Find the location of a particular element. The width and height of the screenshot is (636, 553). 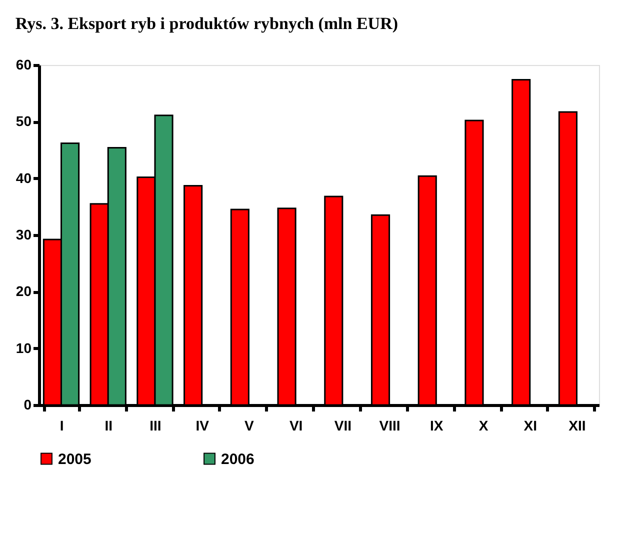

y-tick-label: 10 is located at coordinates (24, 348).